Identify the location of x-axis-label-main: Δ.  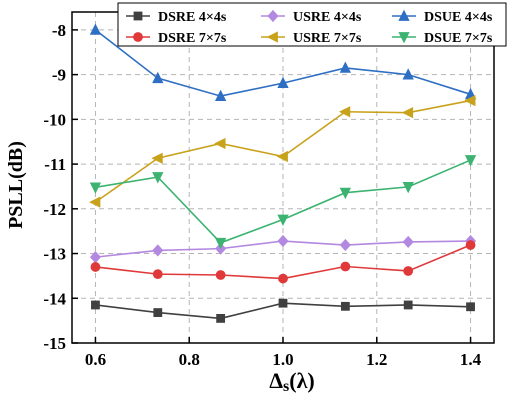
(276, 380).